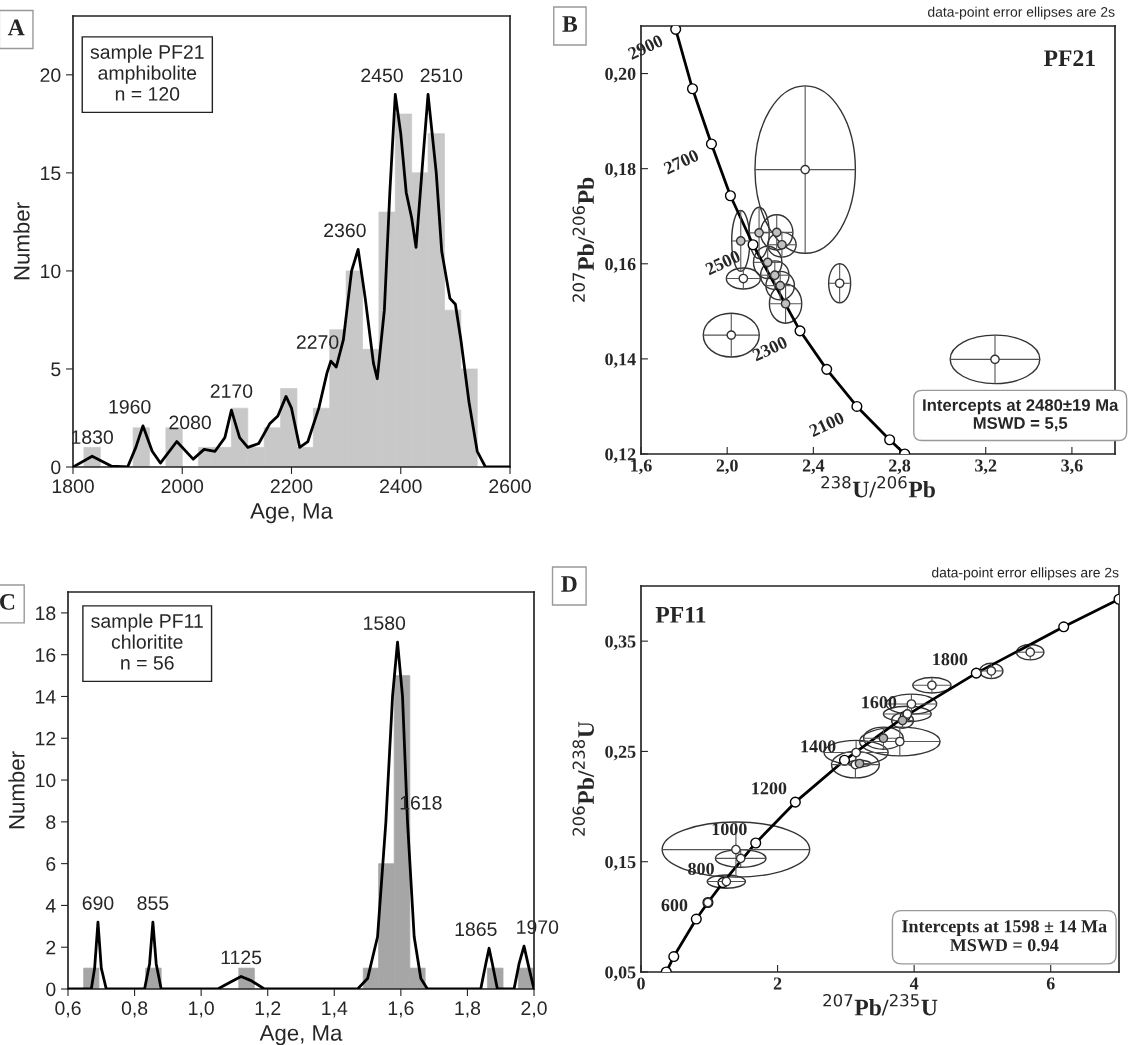  Describe the element at coordinates (950, 659) in the screenshot. I see `annotation: 1800` at that location.